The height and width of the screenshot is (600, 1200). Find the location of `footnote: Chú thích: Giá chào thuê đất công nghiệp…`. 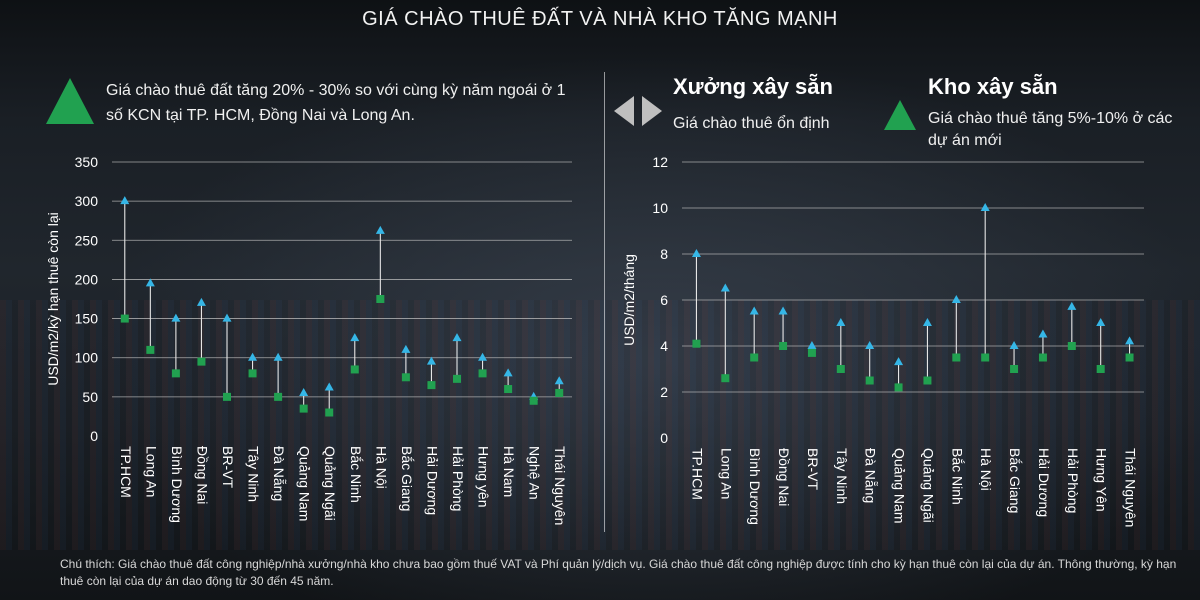

footnote: Chú thích: Giá chào thuê đất công nghiệp… is located at coordinates (618, 572).